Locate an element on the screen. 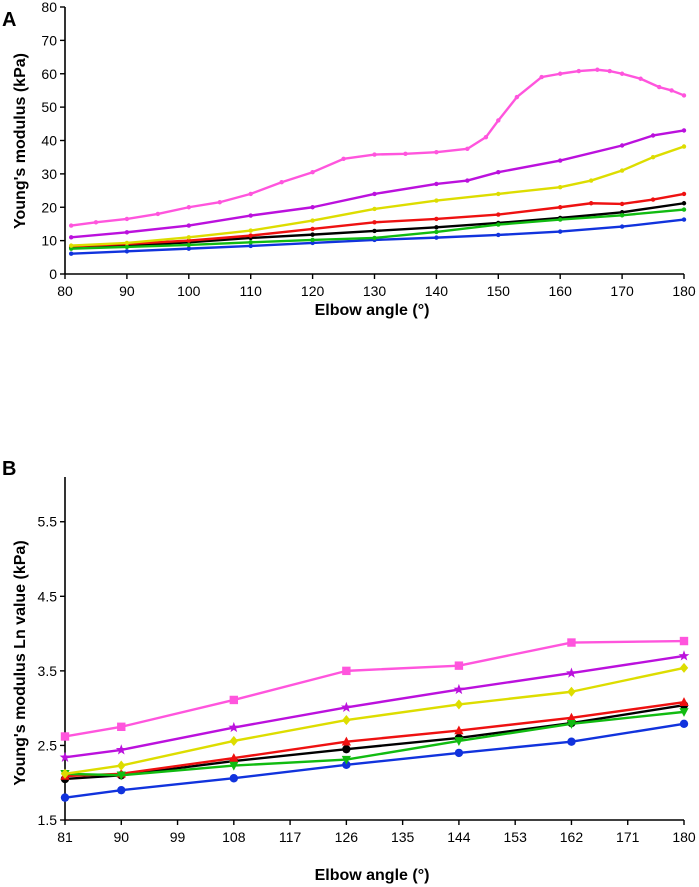 This screenshot has height=887, width=699. panel-b-y-tick-label: 4.5 is located at coordinates (48, 596).